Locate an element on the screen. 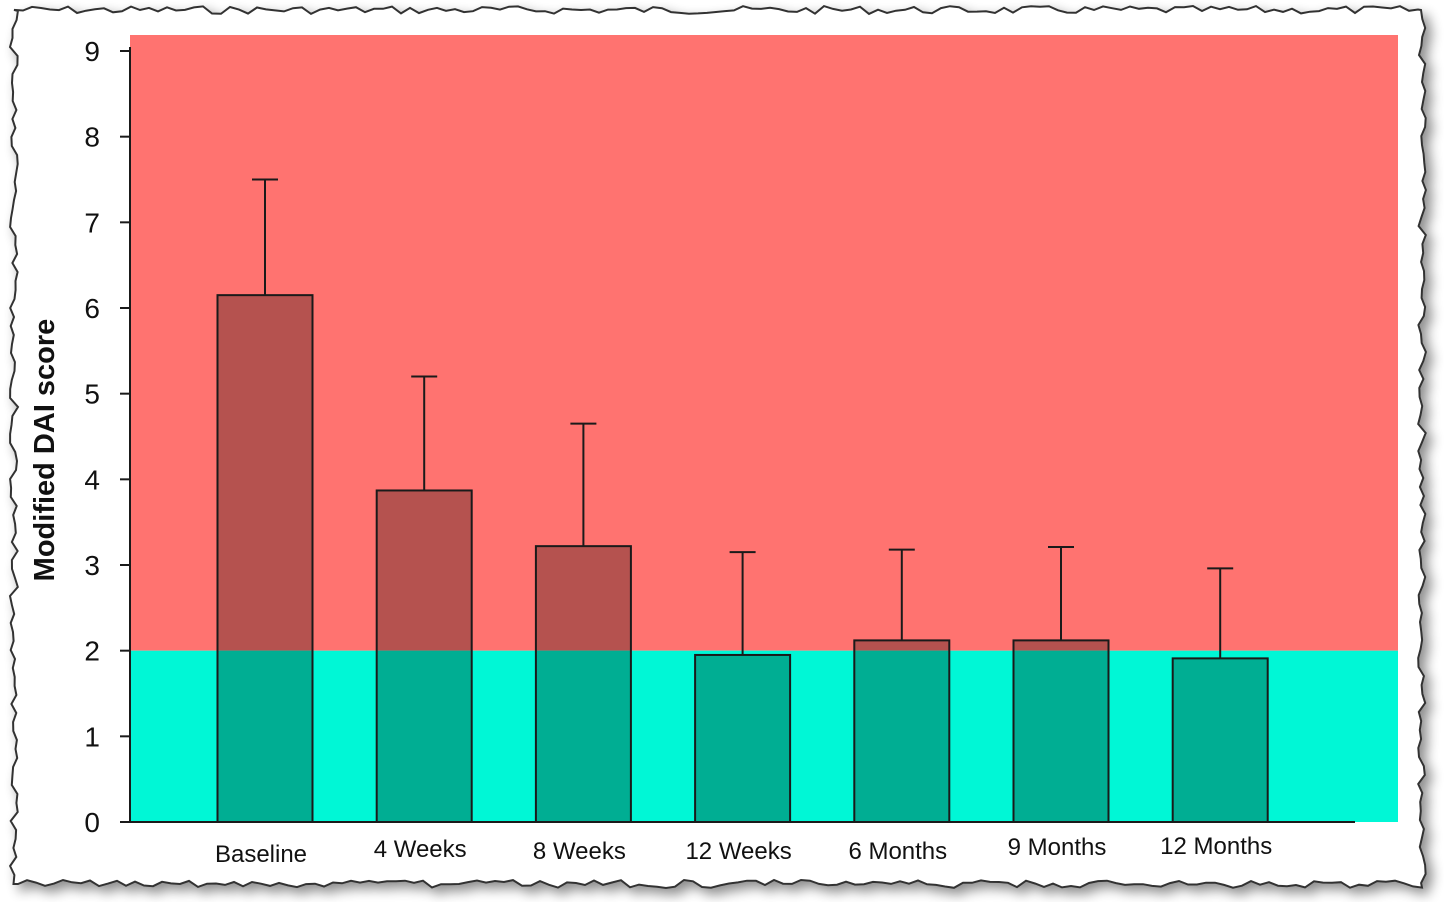 This screenshot has width=1444, height=902. y-tick-label-5: 5 is located at coordinates (92, 394).